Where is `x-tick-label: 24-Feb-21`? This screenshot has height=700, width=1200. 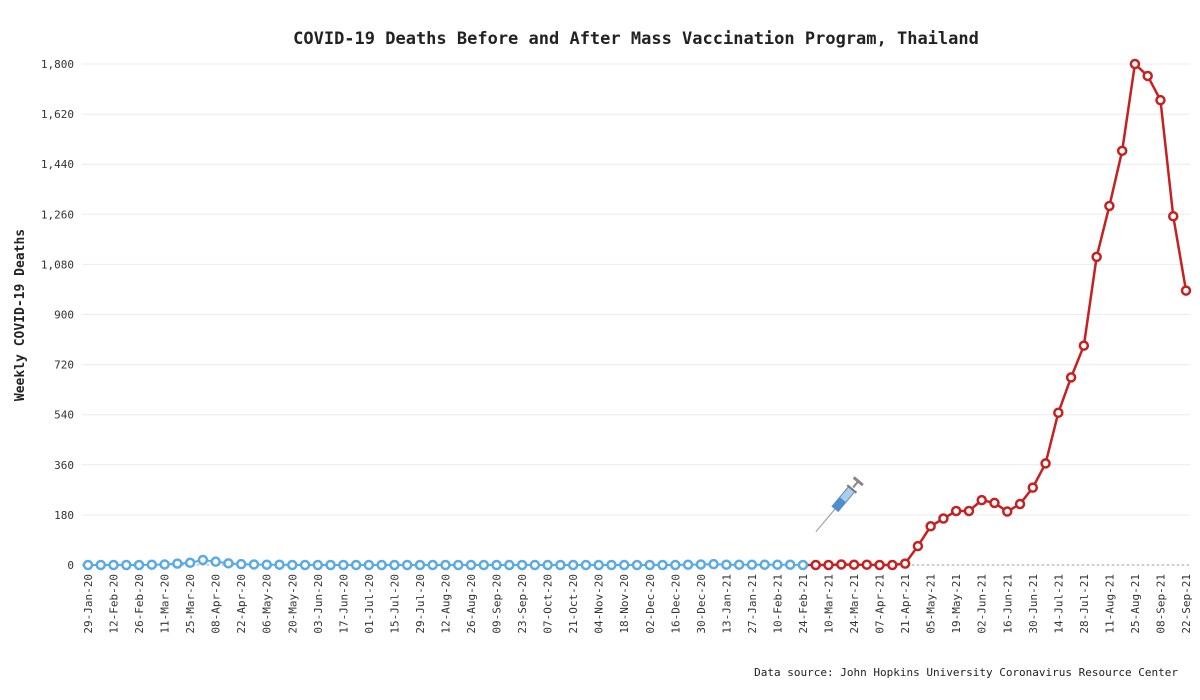 x-tick-label: 24-Feb-21 is located at coordinates (803, 604).